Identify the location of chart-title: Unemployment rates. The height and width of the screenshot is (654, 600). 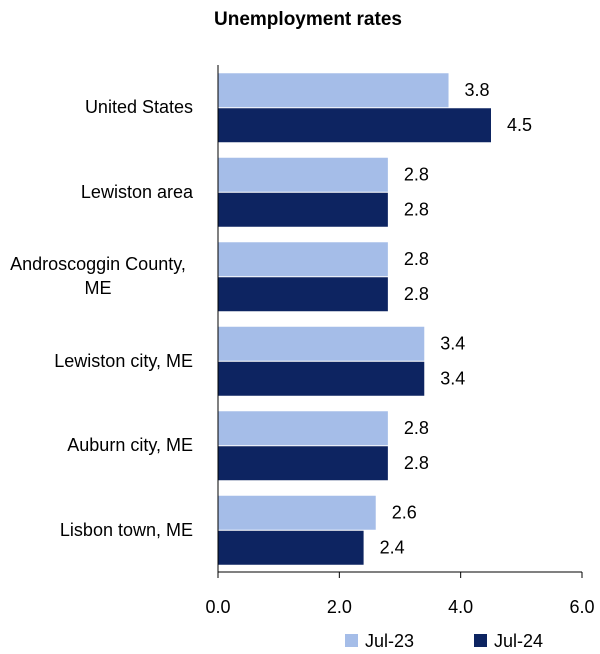
(308, 19).